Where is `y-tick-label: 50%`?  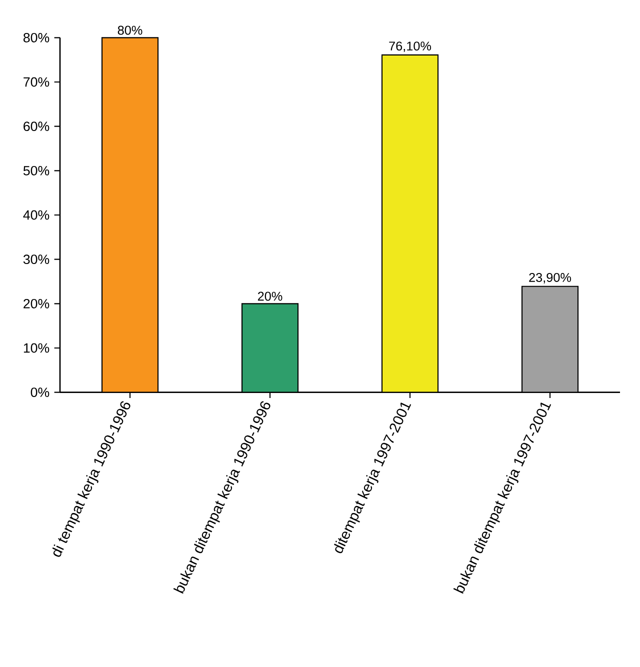 y-tick-label: 50% is located at coordinates (36, 171).